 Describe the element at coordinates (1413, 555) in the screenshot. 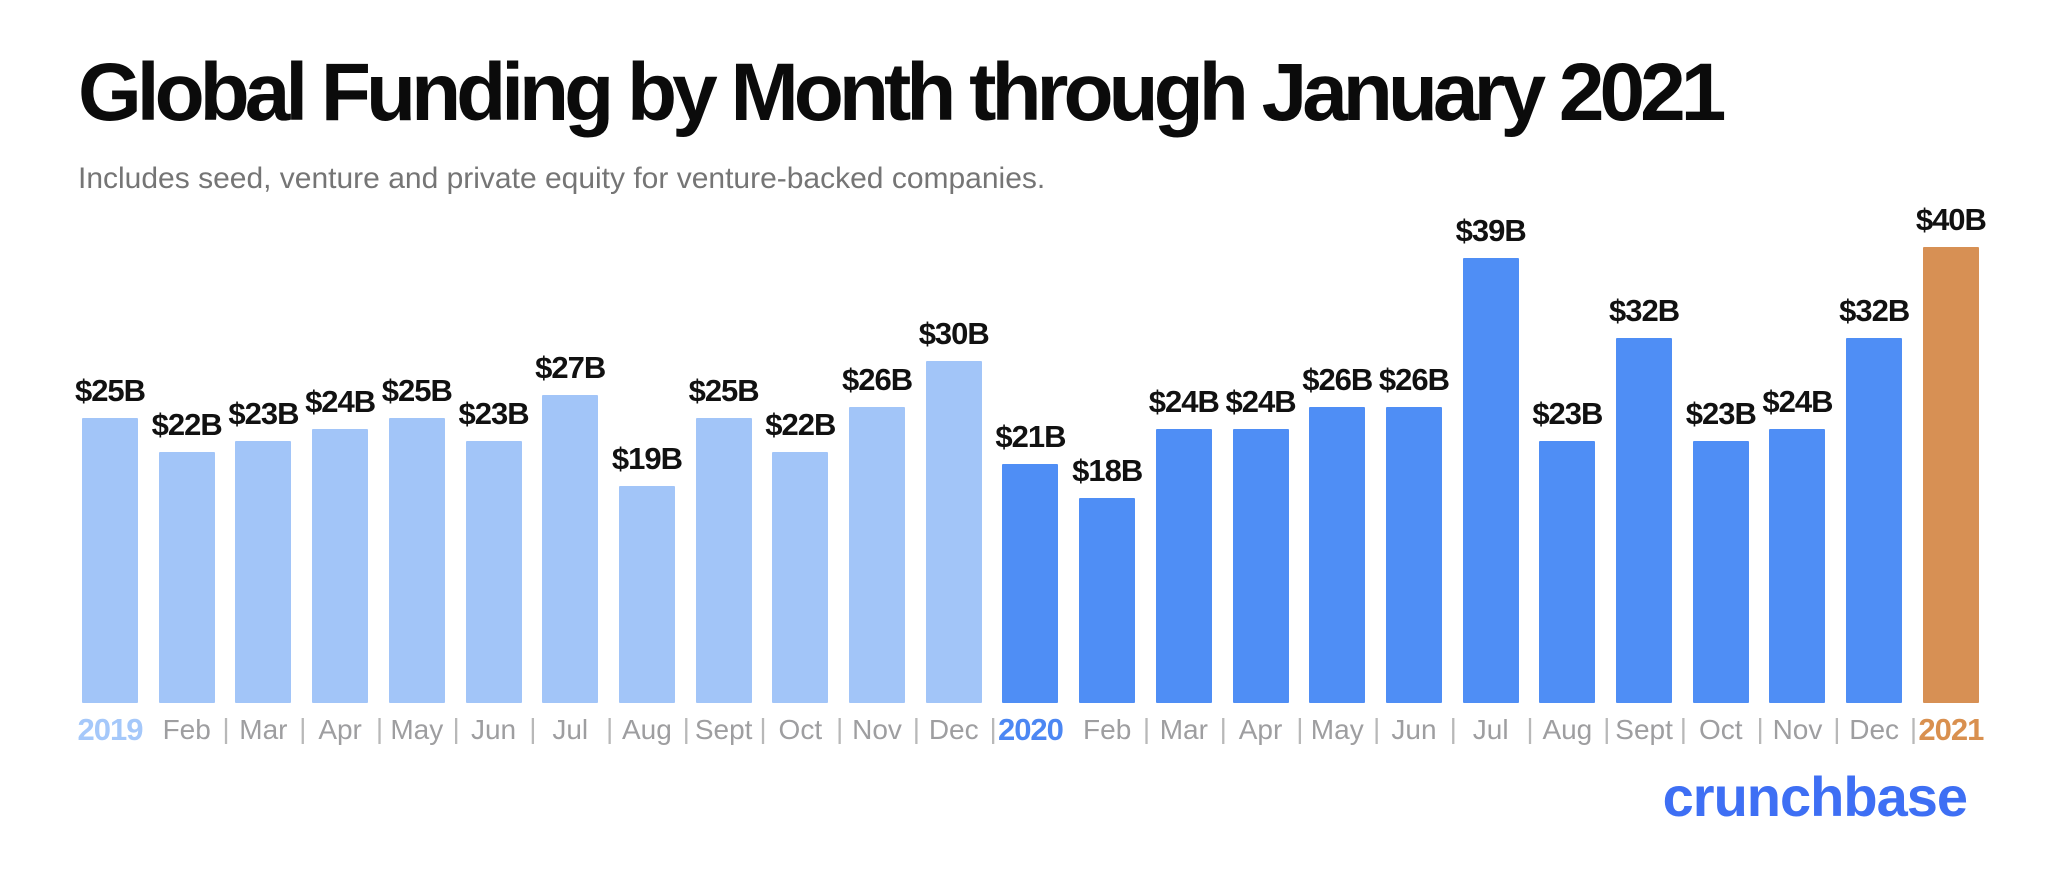

I see `bar-2020-jun` at that location.